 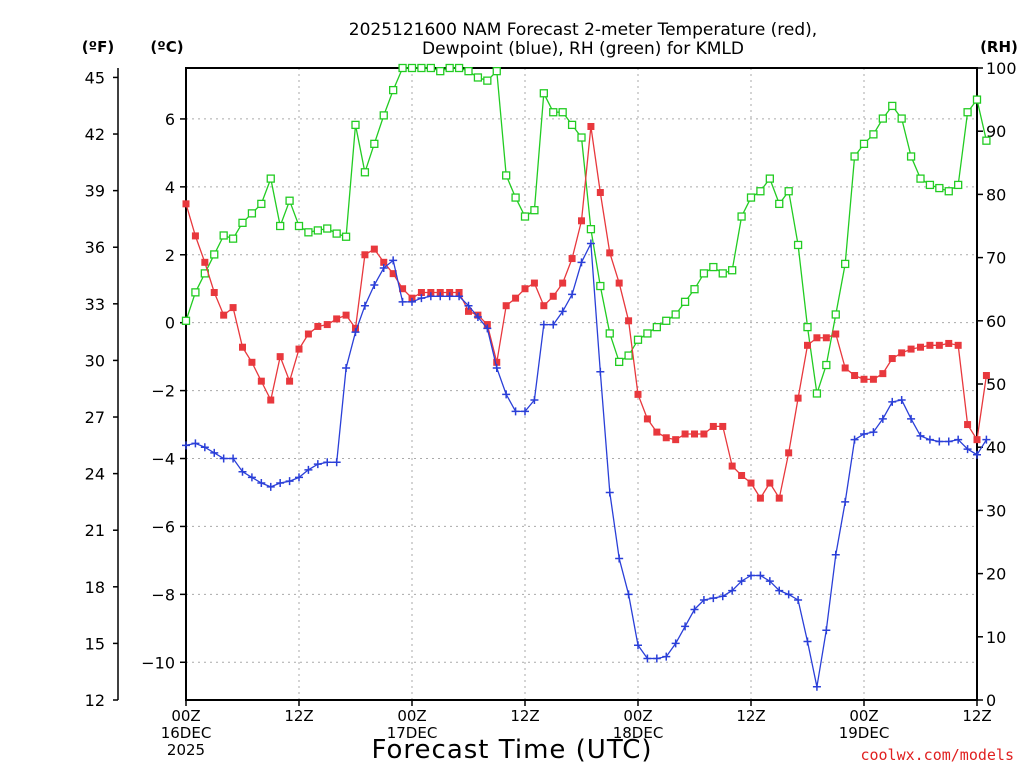 I want to click on fahrenheit-tick-label: 15, so click(x=95, y=643).